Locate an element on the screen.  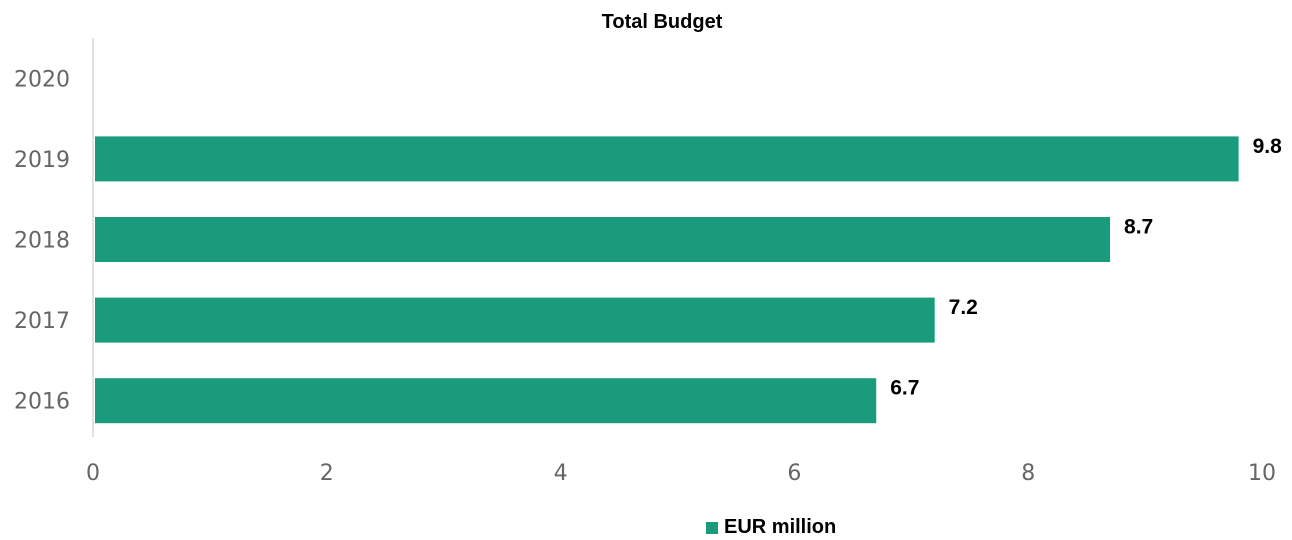
data-label: 6.7 is located at coordinates (904, 388).